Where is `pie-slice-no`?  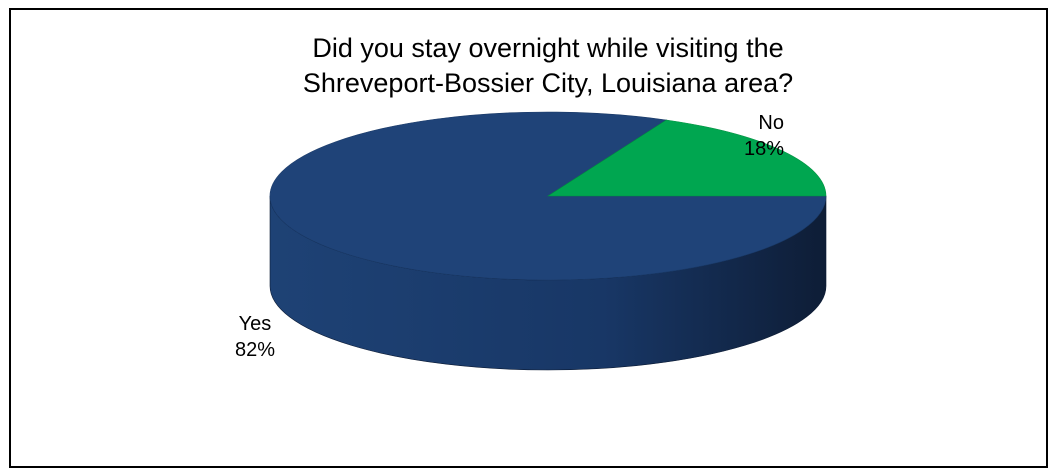
pie-slice-no is located at coordinates (686, 158).